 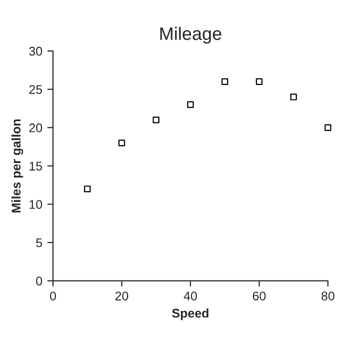 What do you see at coordinates (39, 243) in the screenshot?
I see `y-tick-label: 5` at bounding box center [39, 243].